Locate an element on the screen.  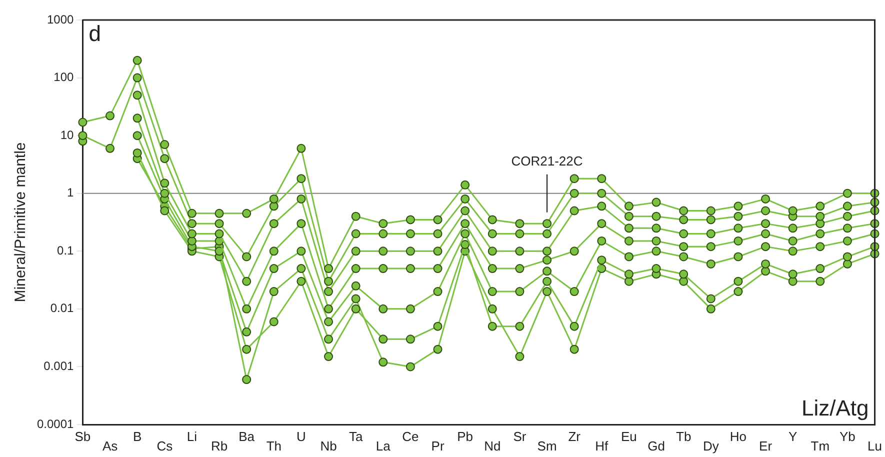
y-tick-label: 0.001 is located at coordinates (59, 366).